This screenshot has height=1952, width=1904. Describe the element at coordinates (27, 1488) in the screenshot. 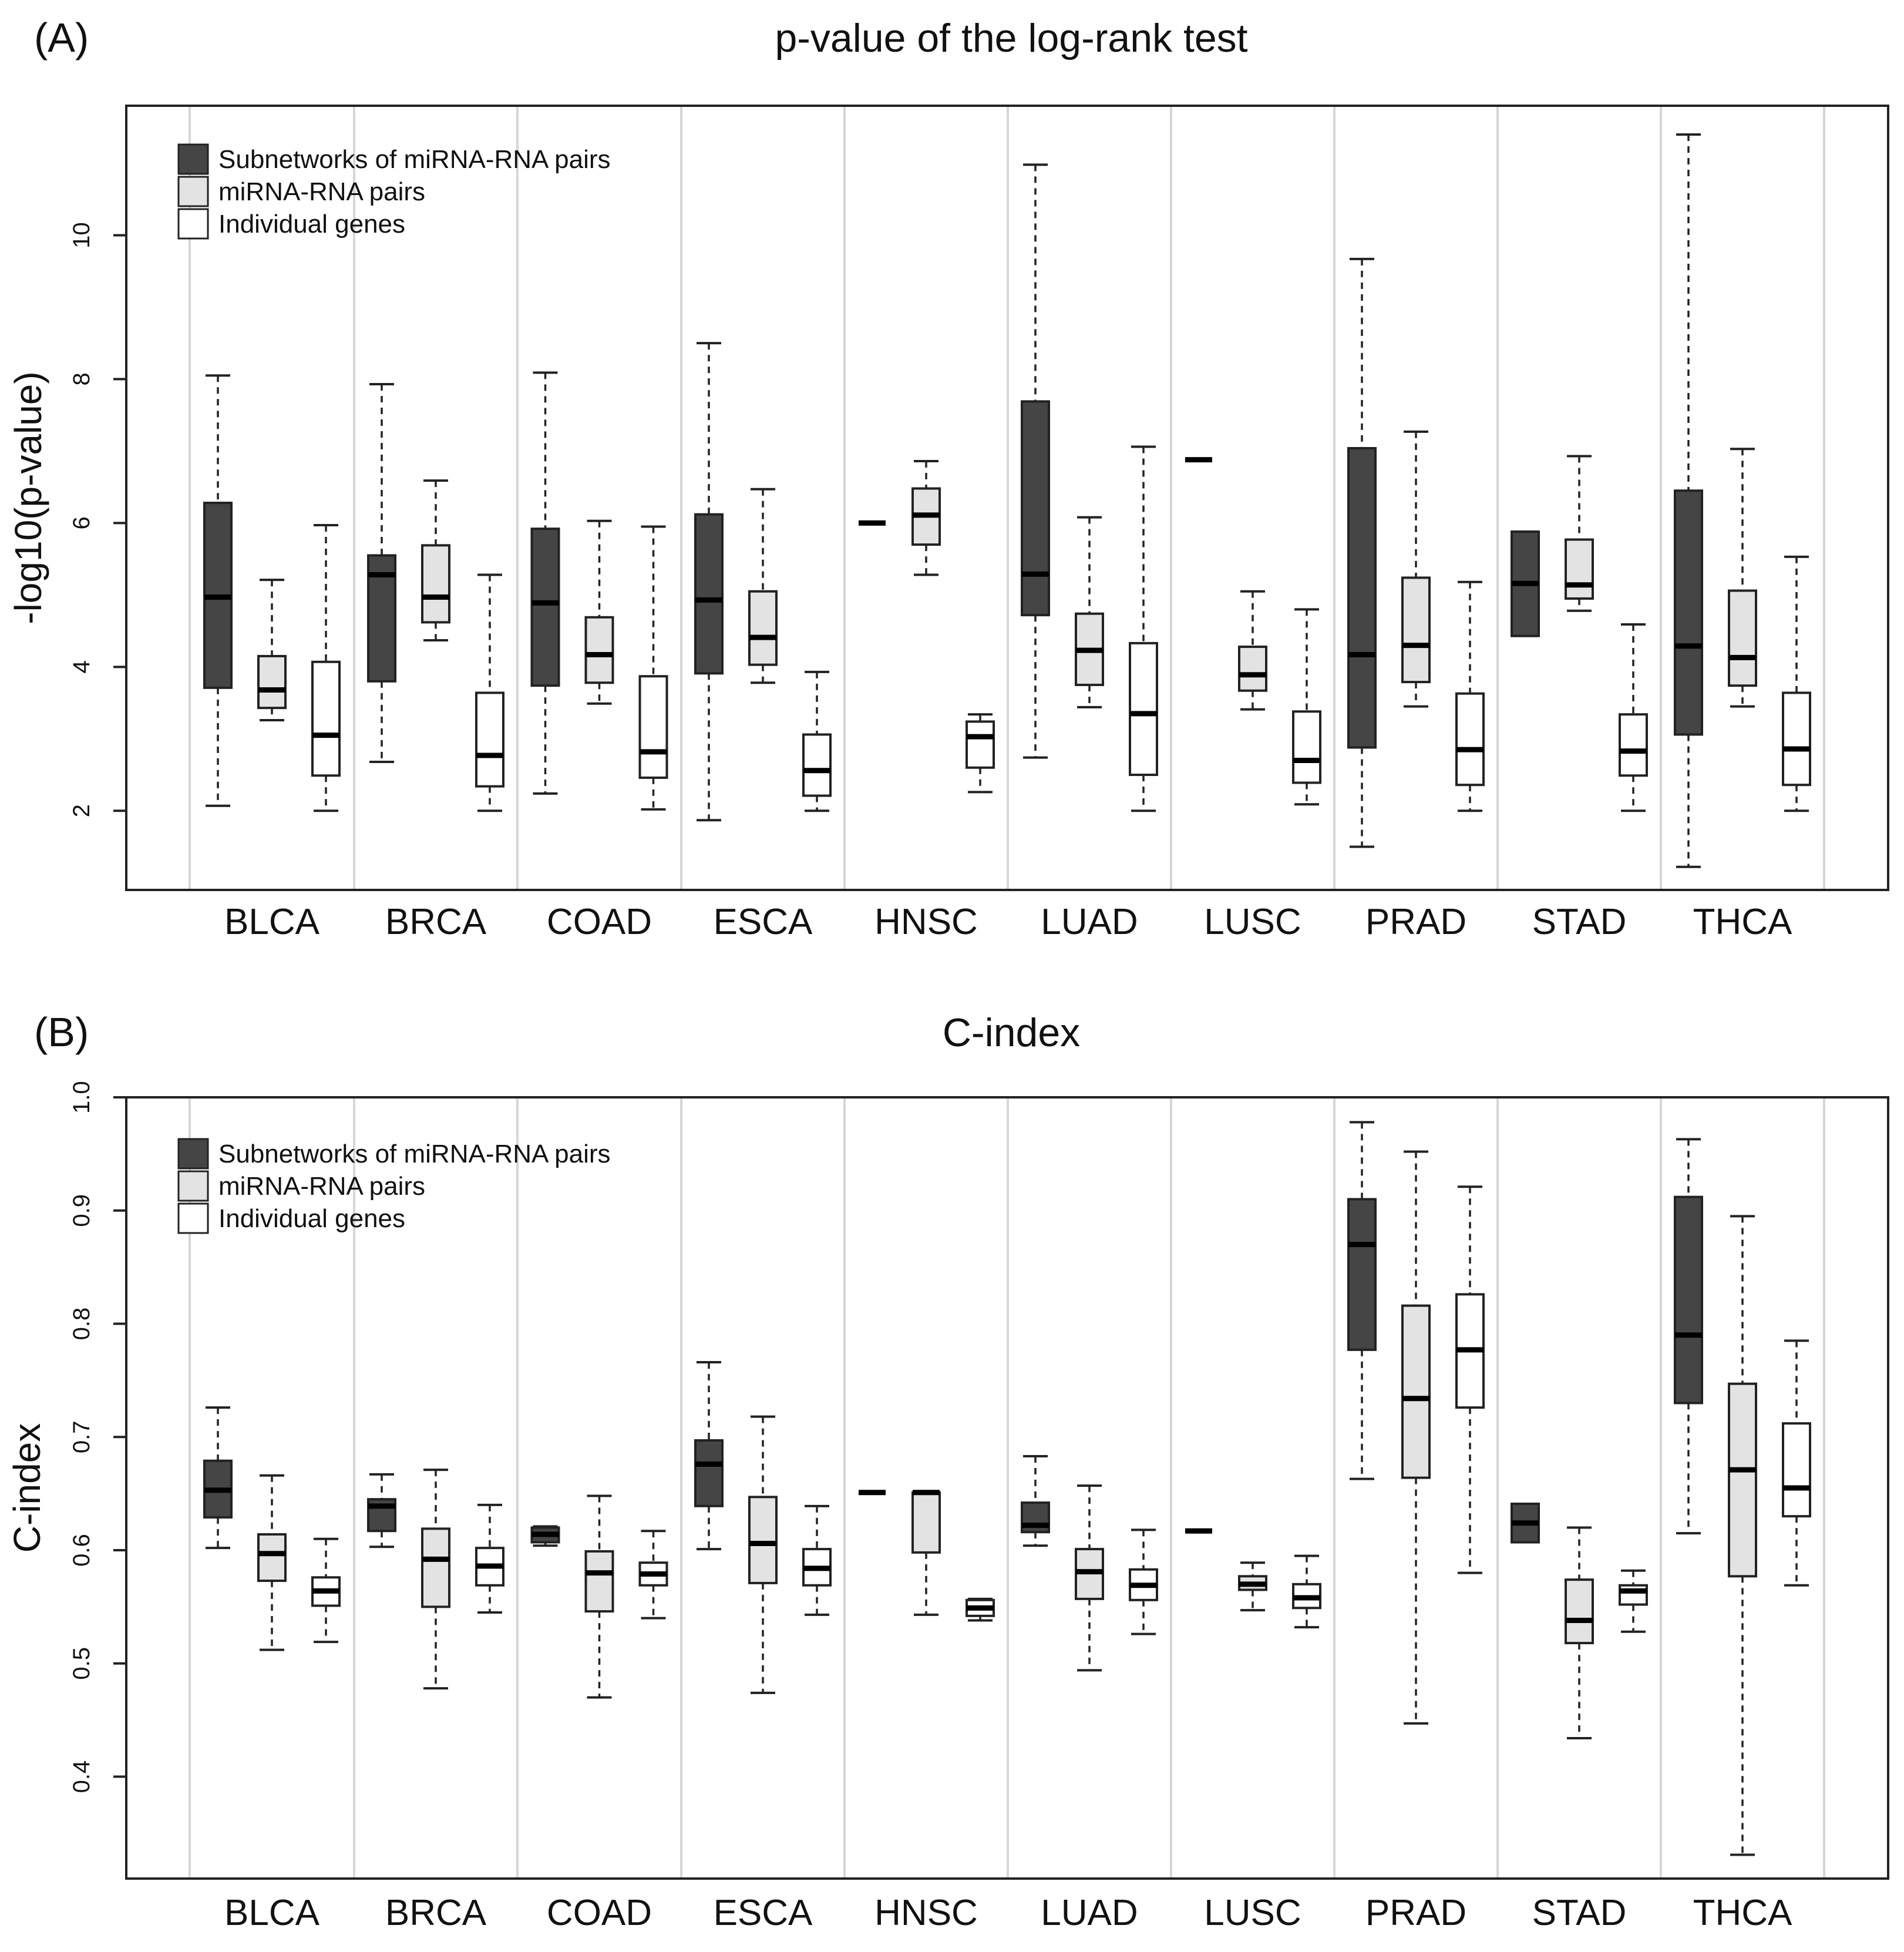

I see `y-axis-label: C-index` at that location.